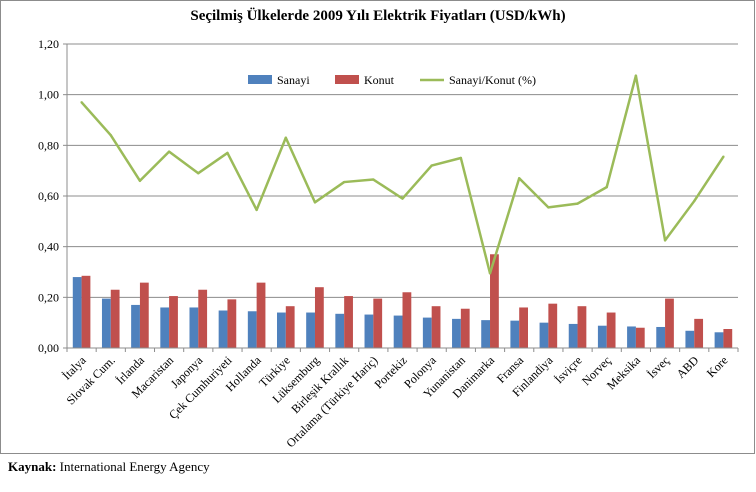 The image size is (756, 492). Describe the element at coordinates (293, 80) in the screenshot. I see `legend-label: Sanayi` at that location.